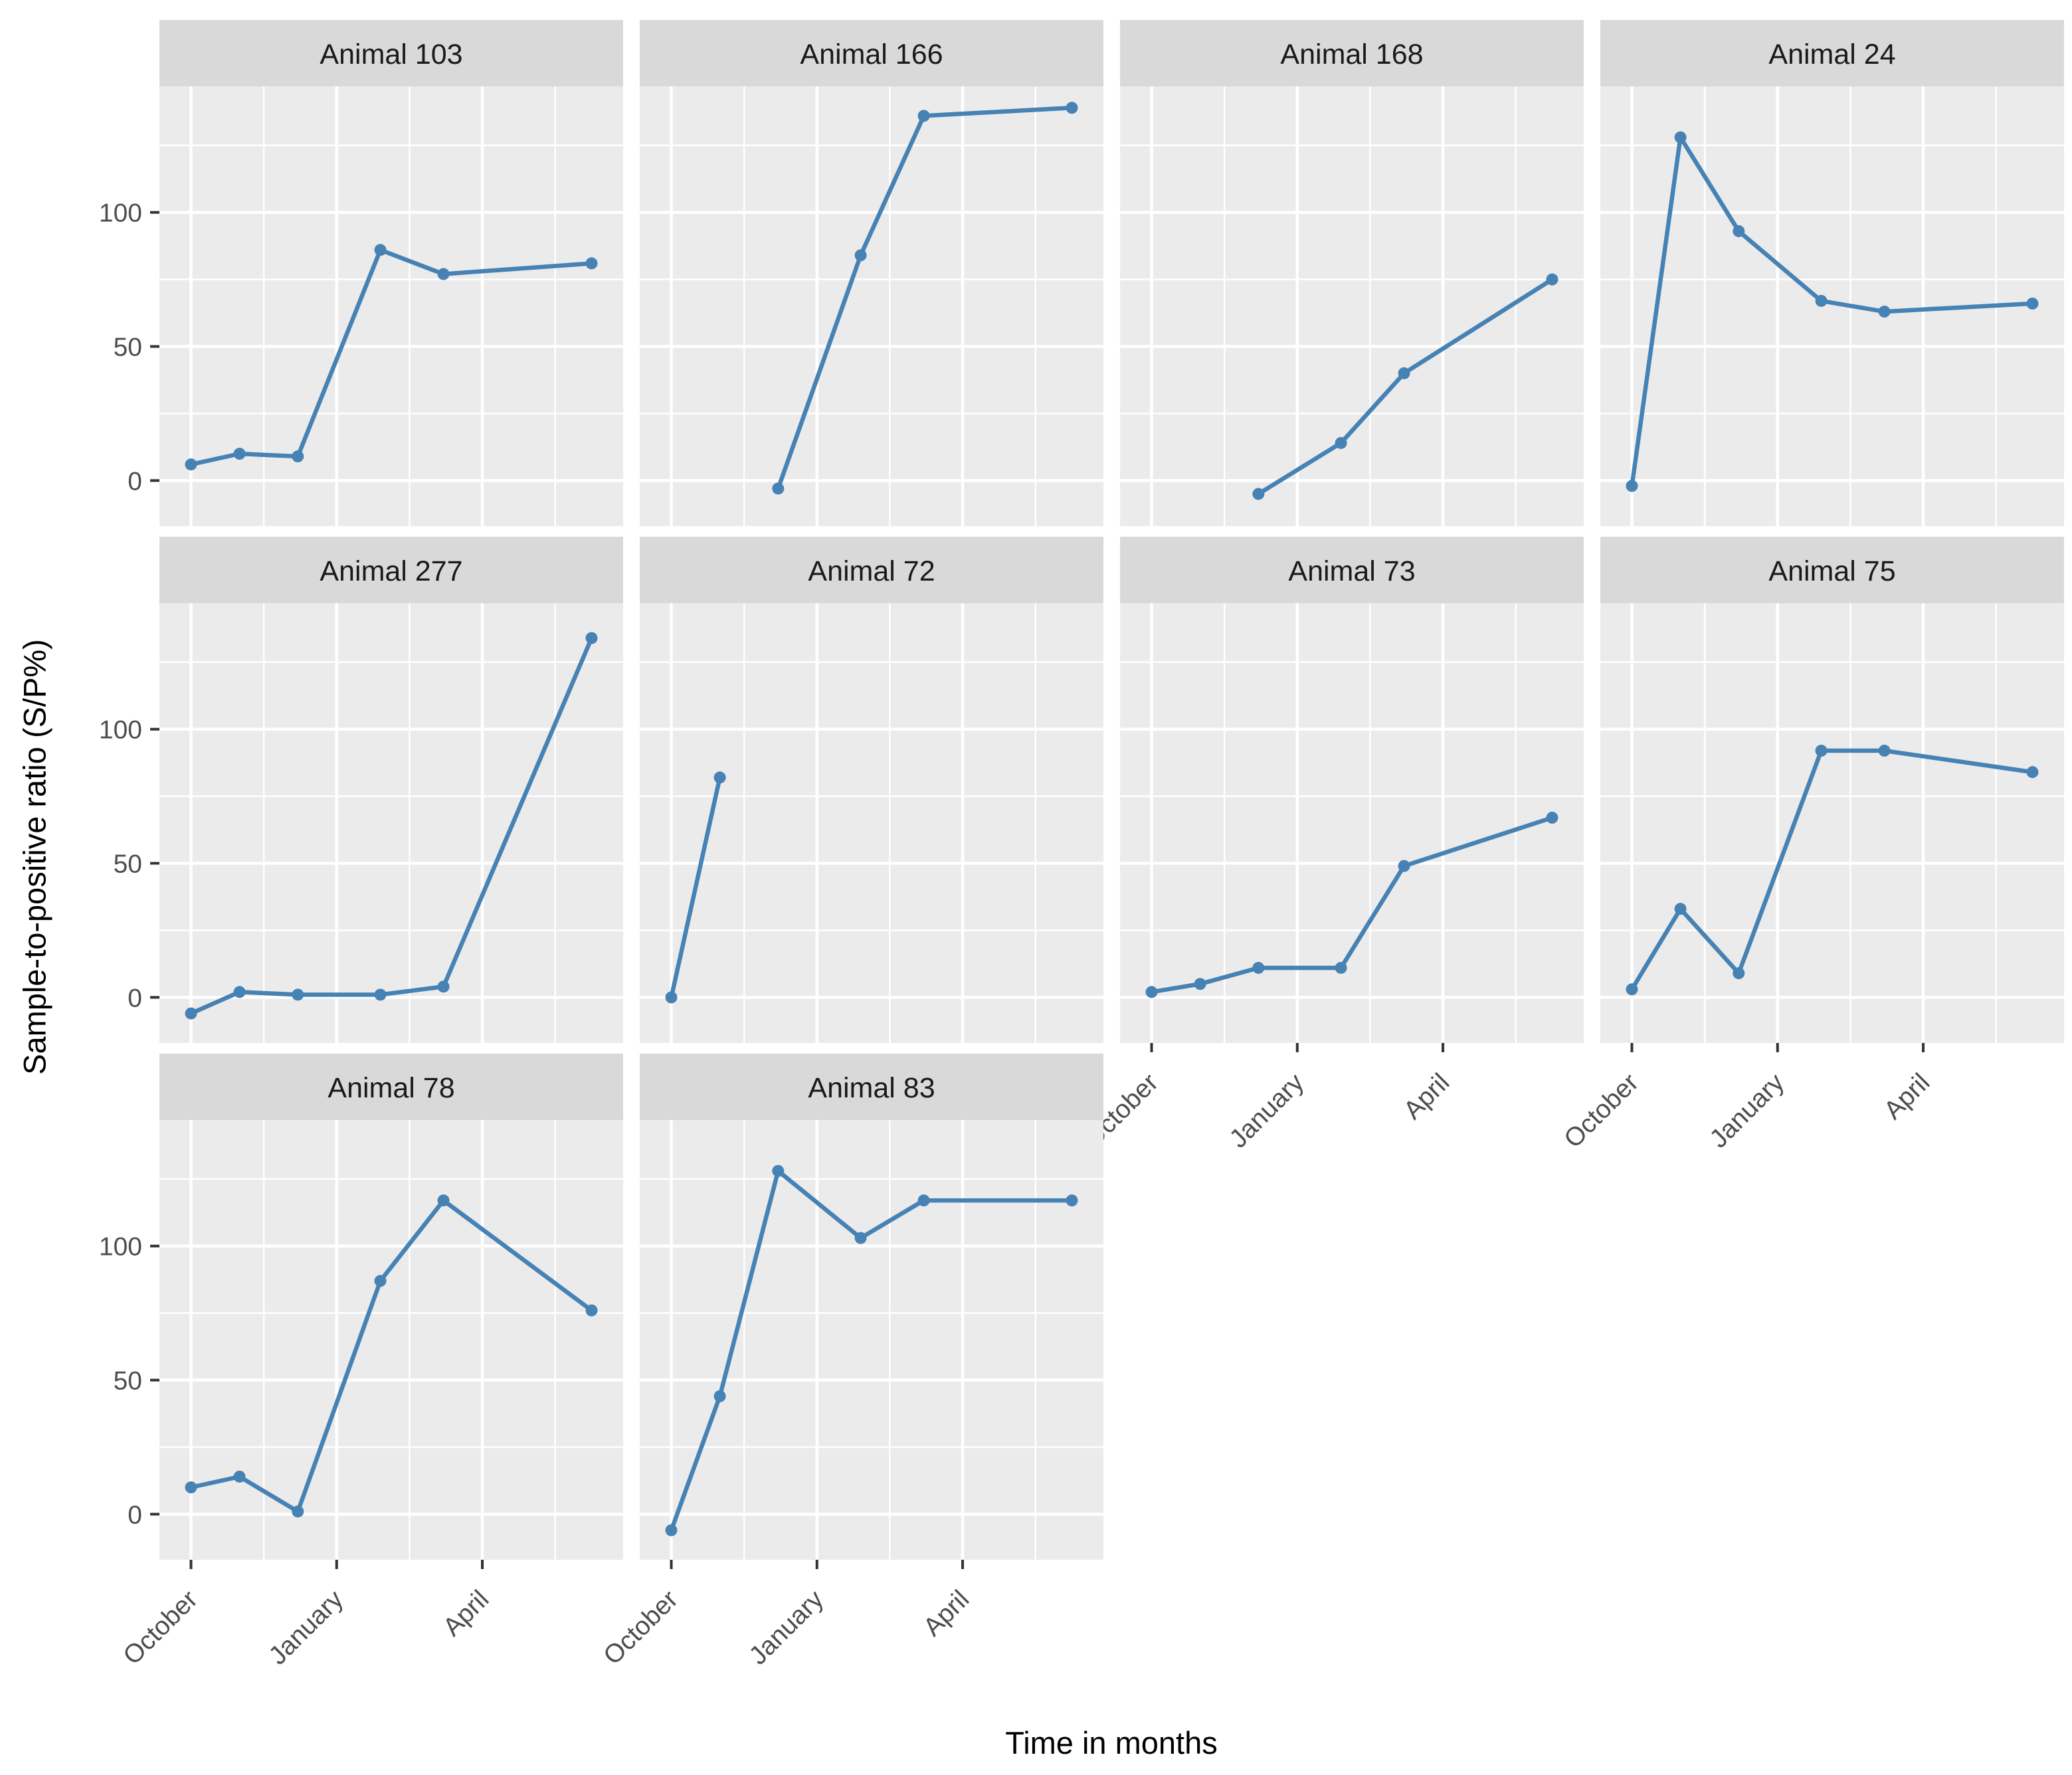 The image size is (2072, 1775). I want to click on facet-strip-label: Animal 83, so click(871, 1088).